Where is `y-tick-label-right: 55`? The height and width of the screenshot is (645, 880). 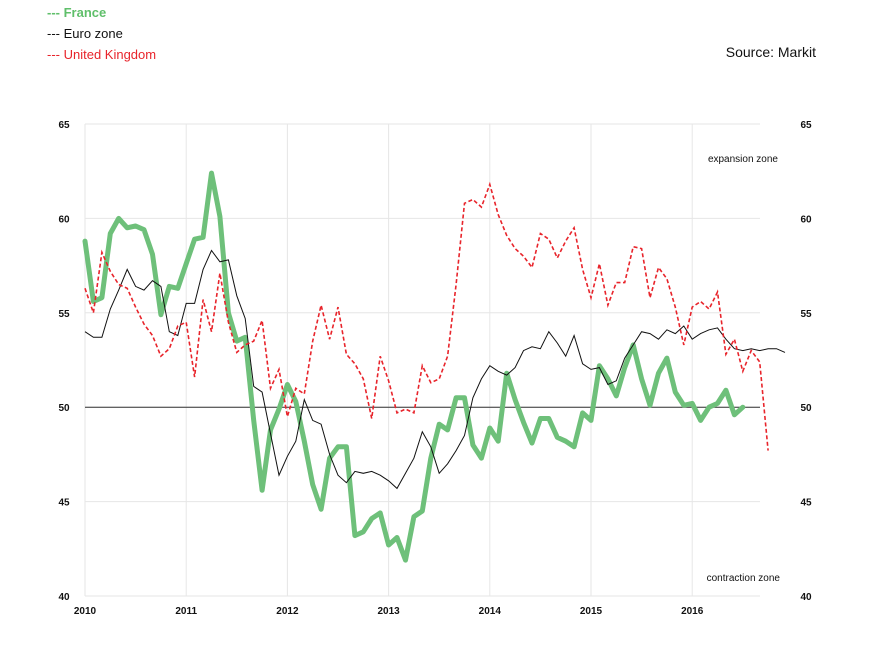
y-tick-label-right: 55 is located at coordinates (806, 314).